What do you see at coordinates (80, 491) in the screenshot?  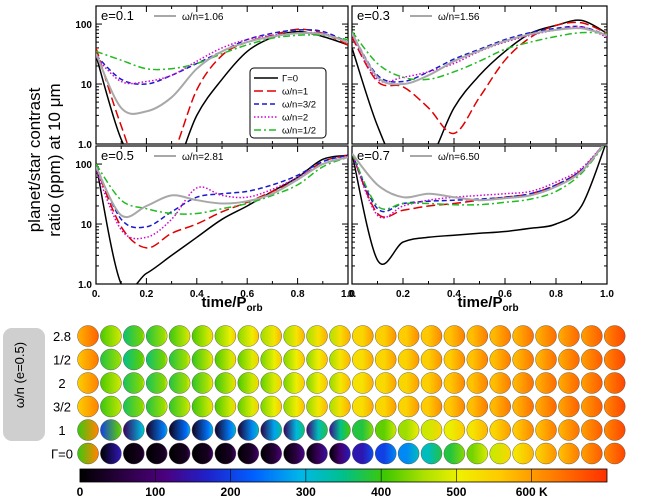 I see `colorbar-tick-label: 0` at bounding box center [80, 491].